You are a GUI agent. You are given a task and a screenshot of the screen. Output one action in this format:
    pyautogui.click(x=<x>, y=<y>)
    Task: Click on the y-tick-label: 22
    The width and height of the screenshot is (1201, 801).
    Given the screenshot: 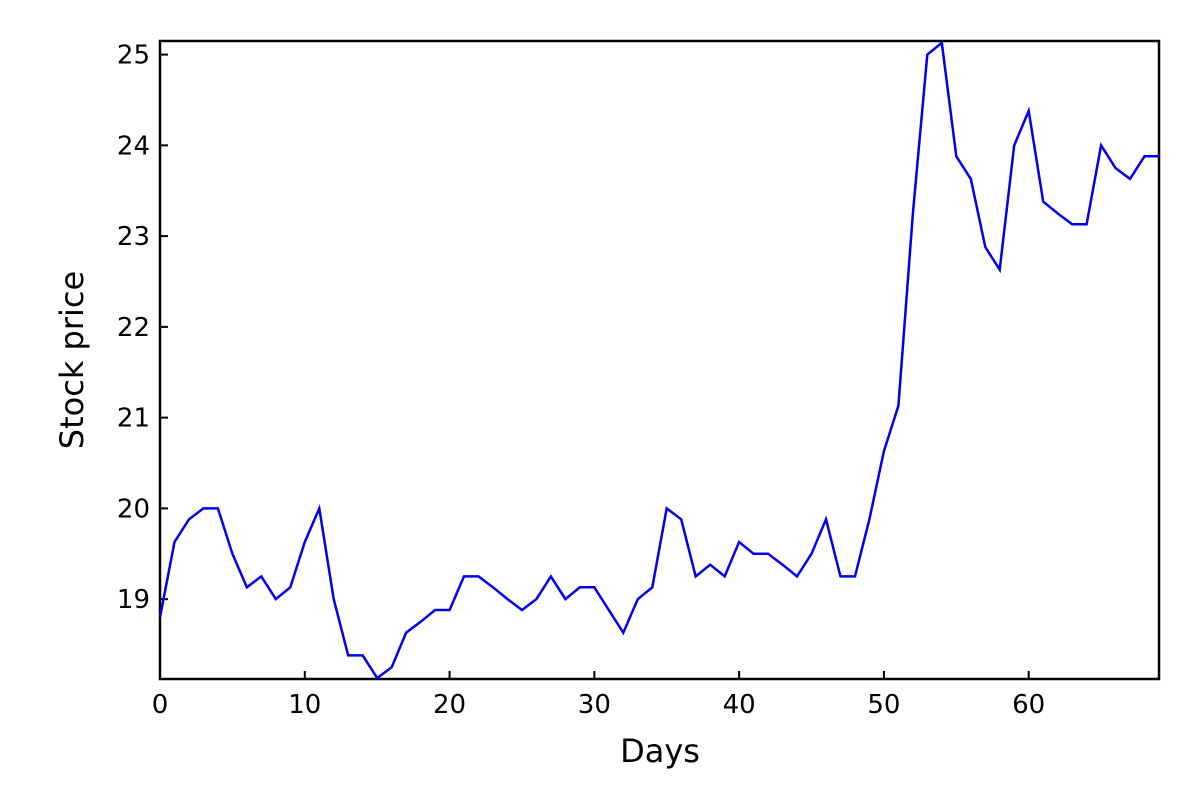 What is the action you would take?
    pyautogui.click(x=133, y=328)
    